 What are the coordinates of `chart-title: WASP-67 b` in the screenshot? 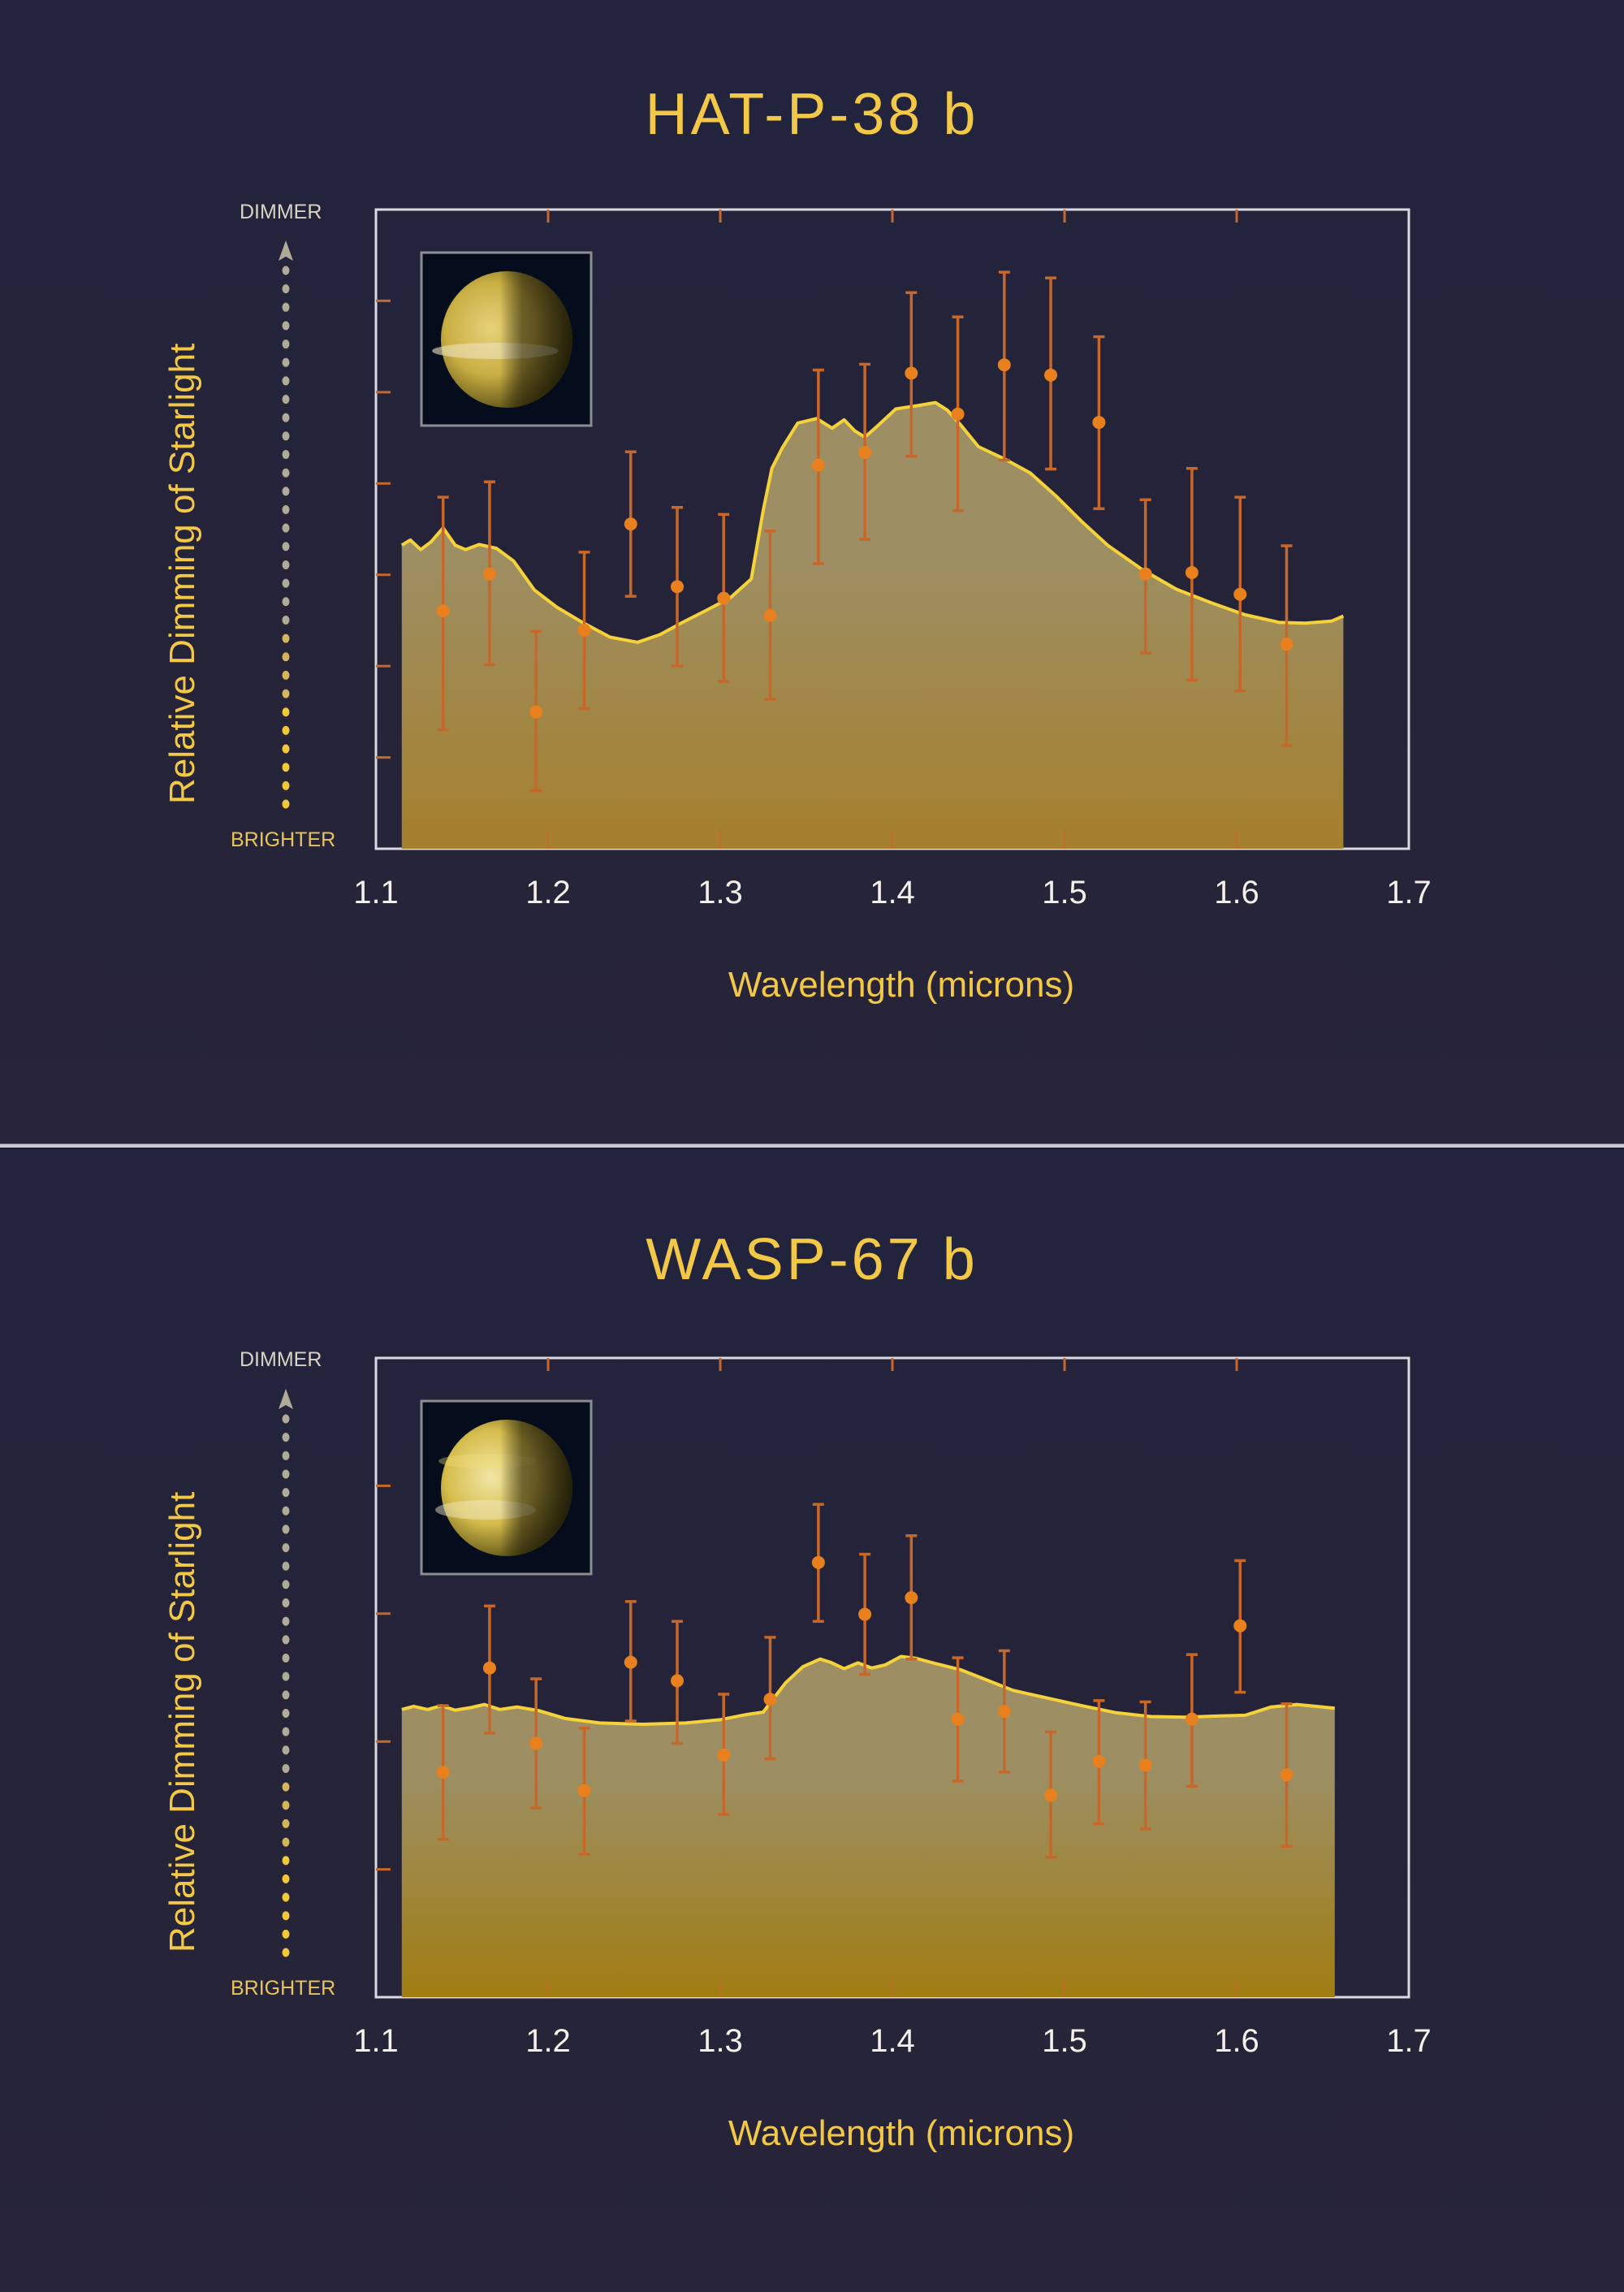 It's located at (812, 1259).